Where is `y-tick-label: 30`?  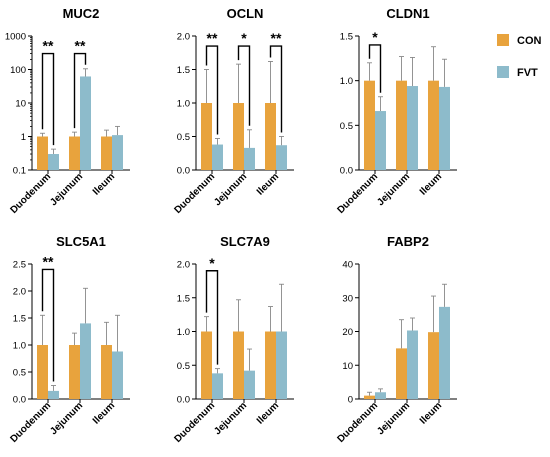 y-tick-label: 30 is located at coordinates (347, 298).